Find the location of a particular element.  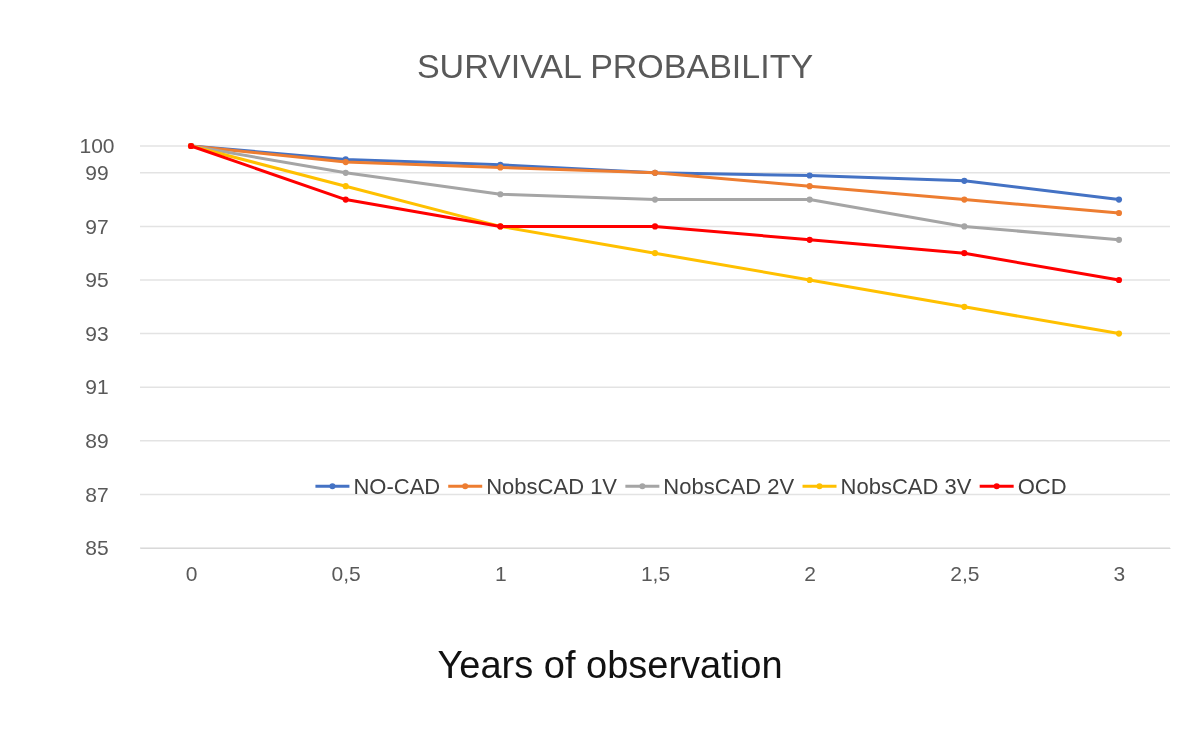

legend-label: NobsCAD 1V is located at coordinates (552, 487).